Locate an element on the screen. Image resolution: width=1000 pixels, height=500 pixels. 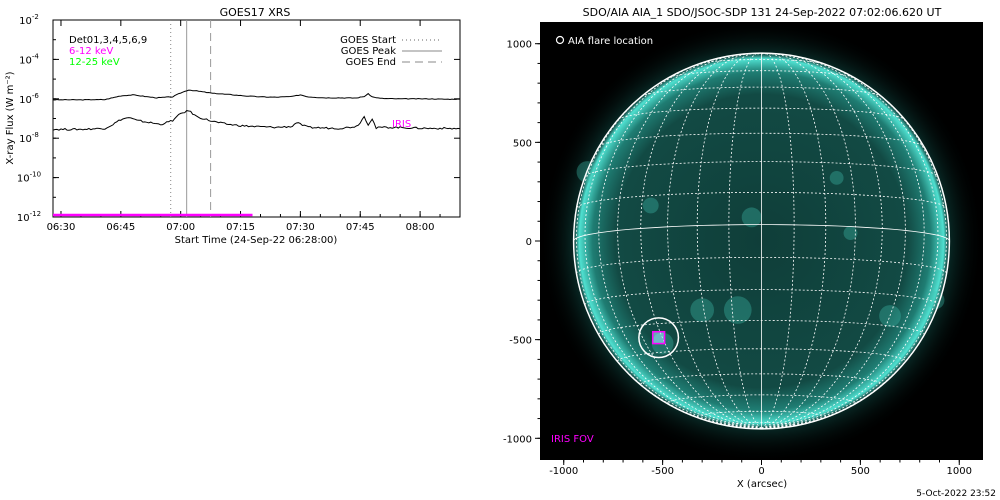
flare-legend-label: AIA flare location is located at coordinates (610, 41).